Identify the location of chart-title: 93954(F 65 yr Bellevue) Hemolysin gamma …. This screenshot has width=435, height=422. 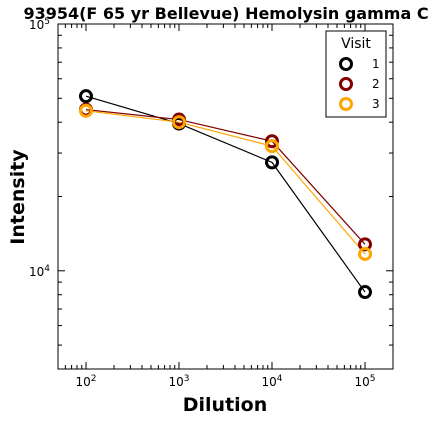
(225, 13).